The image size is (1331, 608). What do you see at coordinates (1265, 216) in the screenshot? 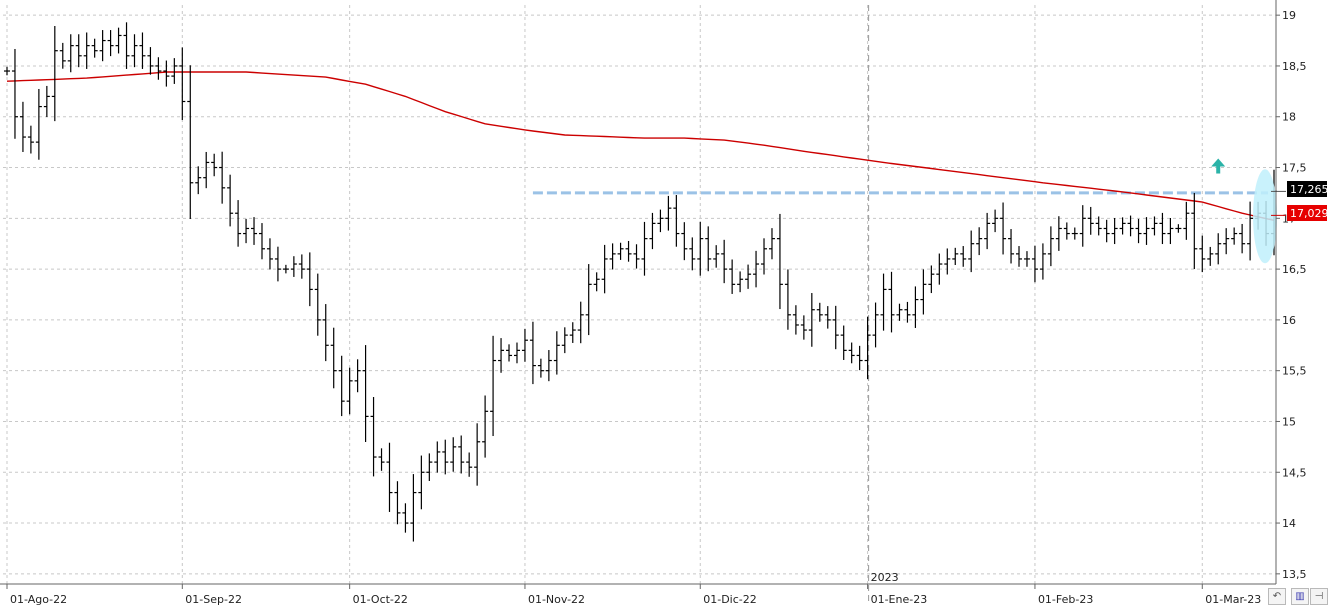
I see `highlight-ellipse` at bounding box center [1265, 216].